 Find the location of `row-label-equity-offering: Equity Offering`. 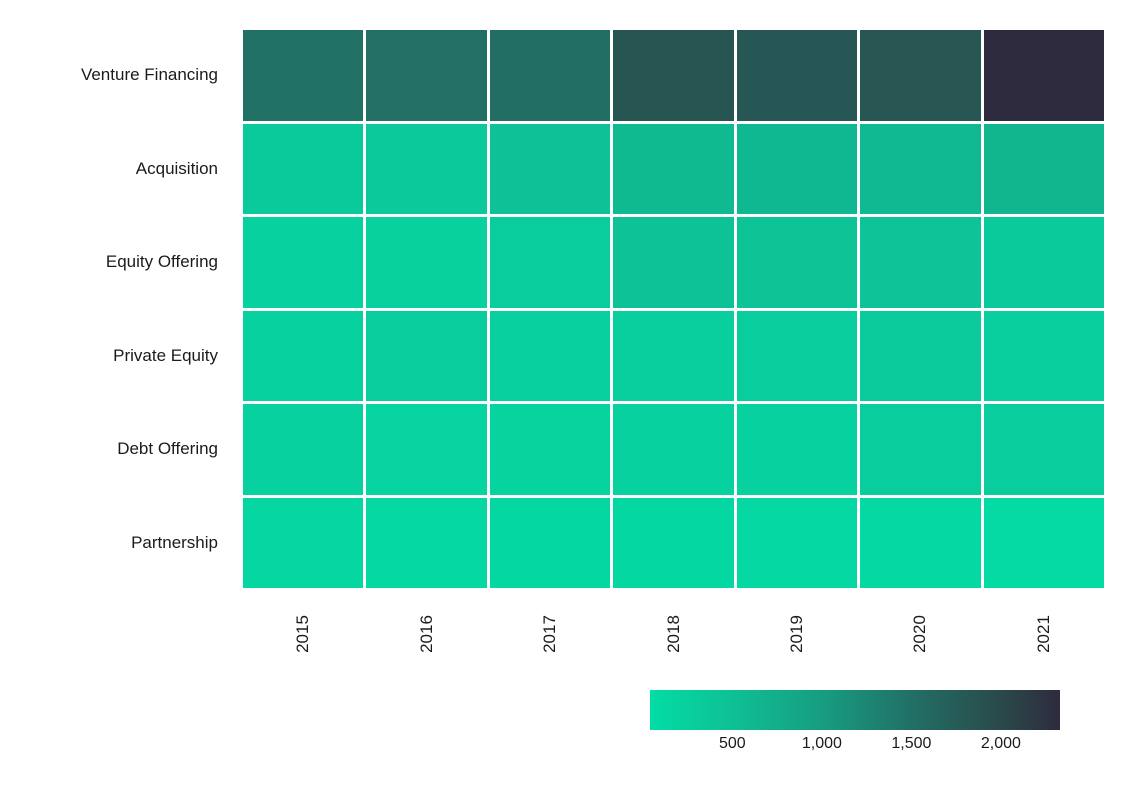

row-label-equity-offering: Equity Offering is located at coordinates (161, 262).